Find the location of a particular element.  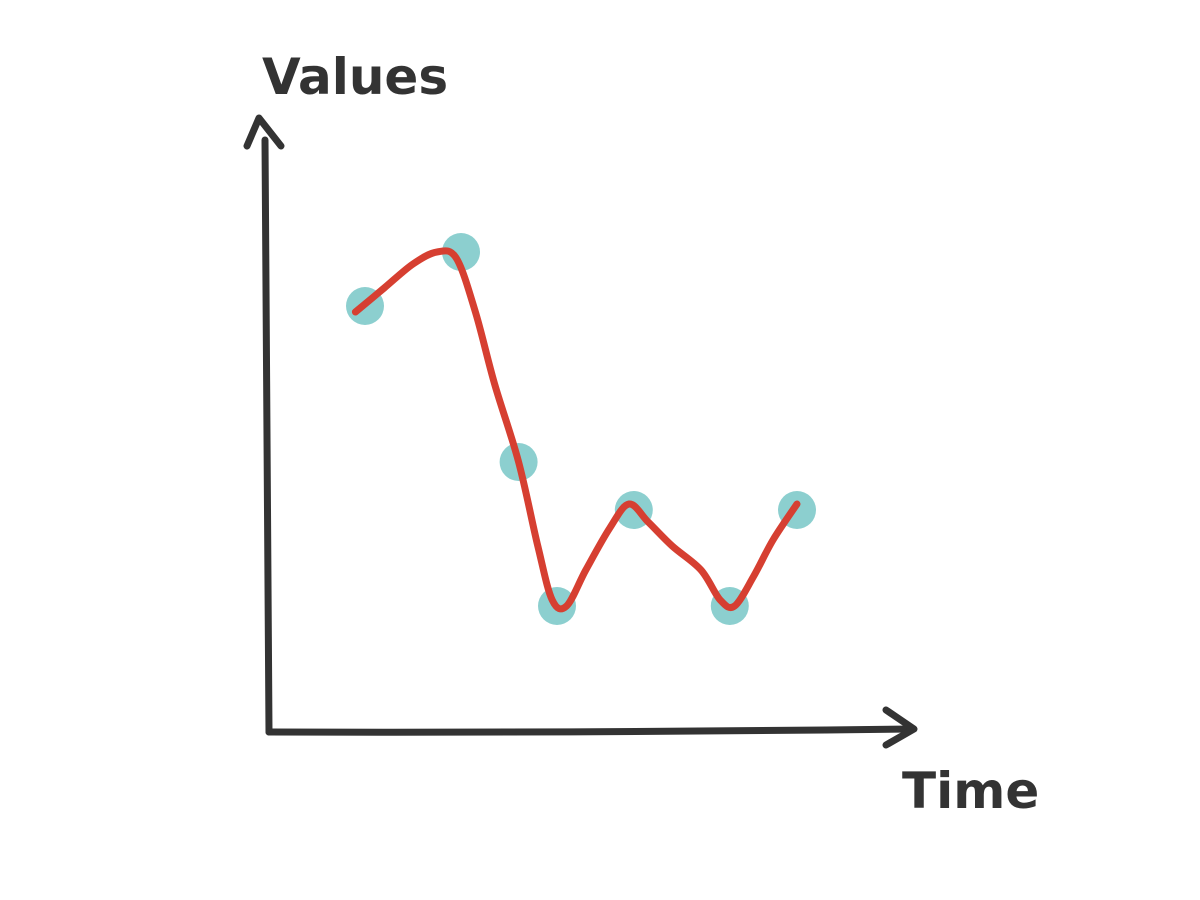

y-axis-arrowhead is located at coordinates (264, 132).